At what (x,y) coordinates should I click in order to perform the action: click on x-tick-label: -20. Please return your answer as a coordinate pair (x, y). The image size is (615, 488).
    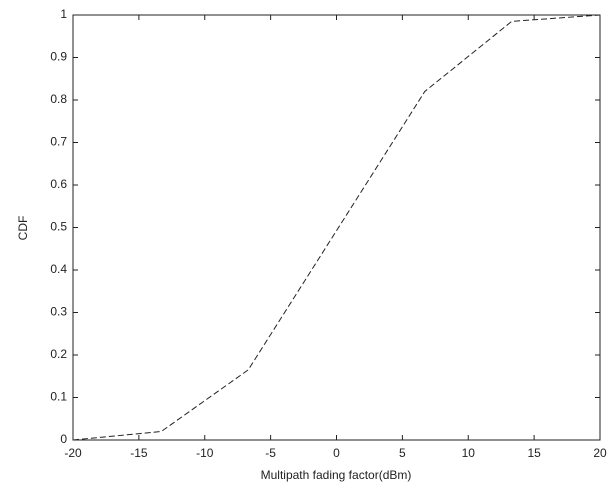
    Looking at the image, I should click on (73, 453).